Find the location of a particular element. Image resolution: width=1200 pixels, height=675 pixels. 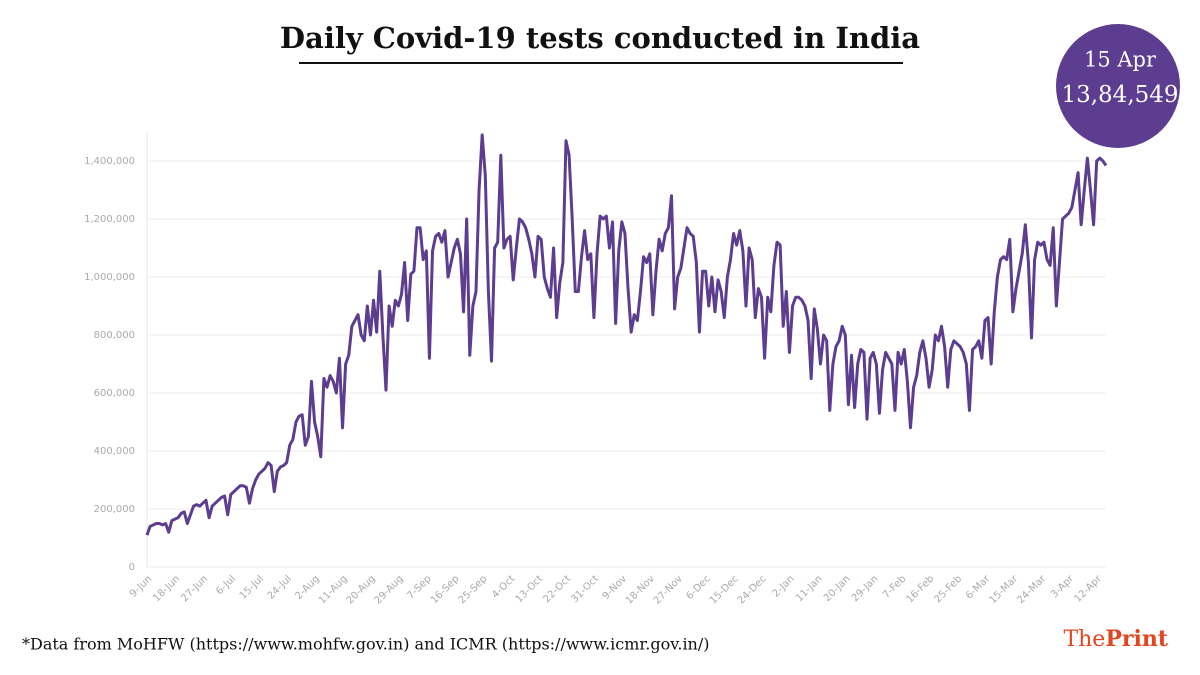

x-tick-label: 31-Oct is located at coordinates (585, 589).